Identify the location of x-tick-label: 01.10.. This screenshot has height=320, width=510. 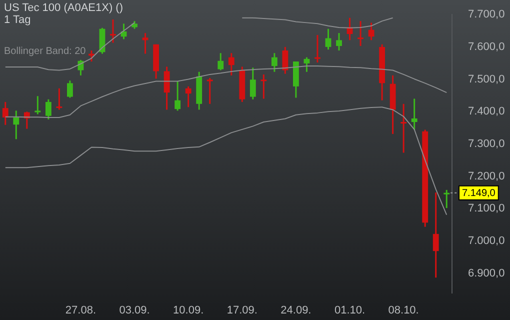
(350, 310).